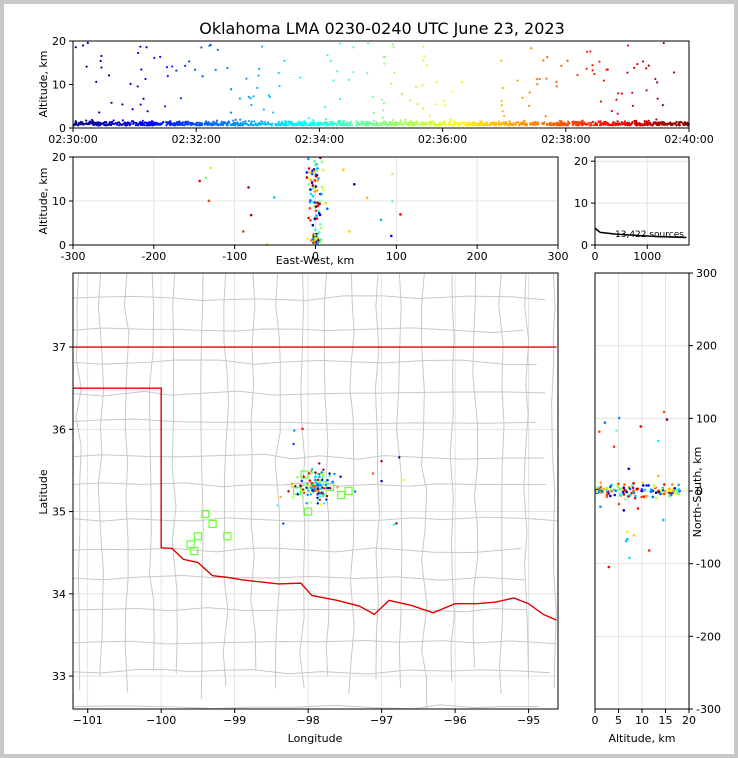  I want to click on plan-view-xtick-label: −98, so click(308, 720).